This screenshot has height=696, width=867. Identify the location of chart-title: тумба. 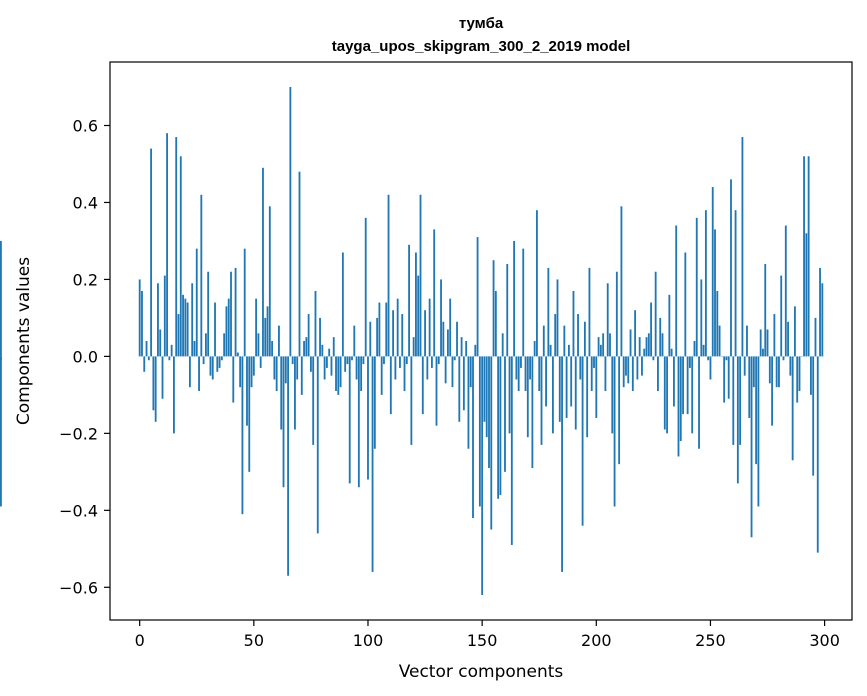
(481, 23).